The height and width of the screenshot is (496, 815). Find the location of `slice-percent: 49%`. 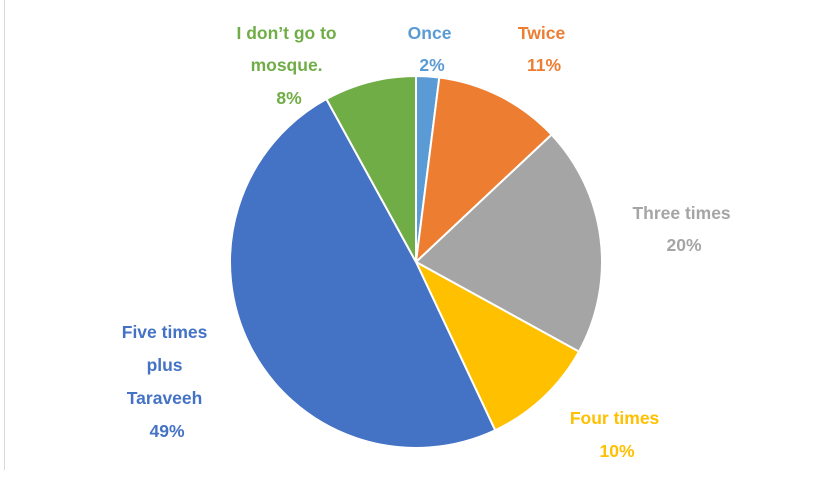

slice-percent: 49% is located at coordinates (166, 431).